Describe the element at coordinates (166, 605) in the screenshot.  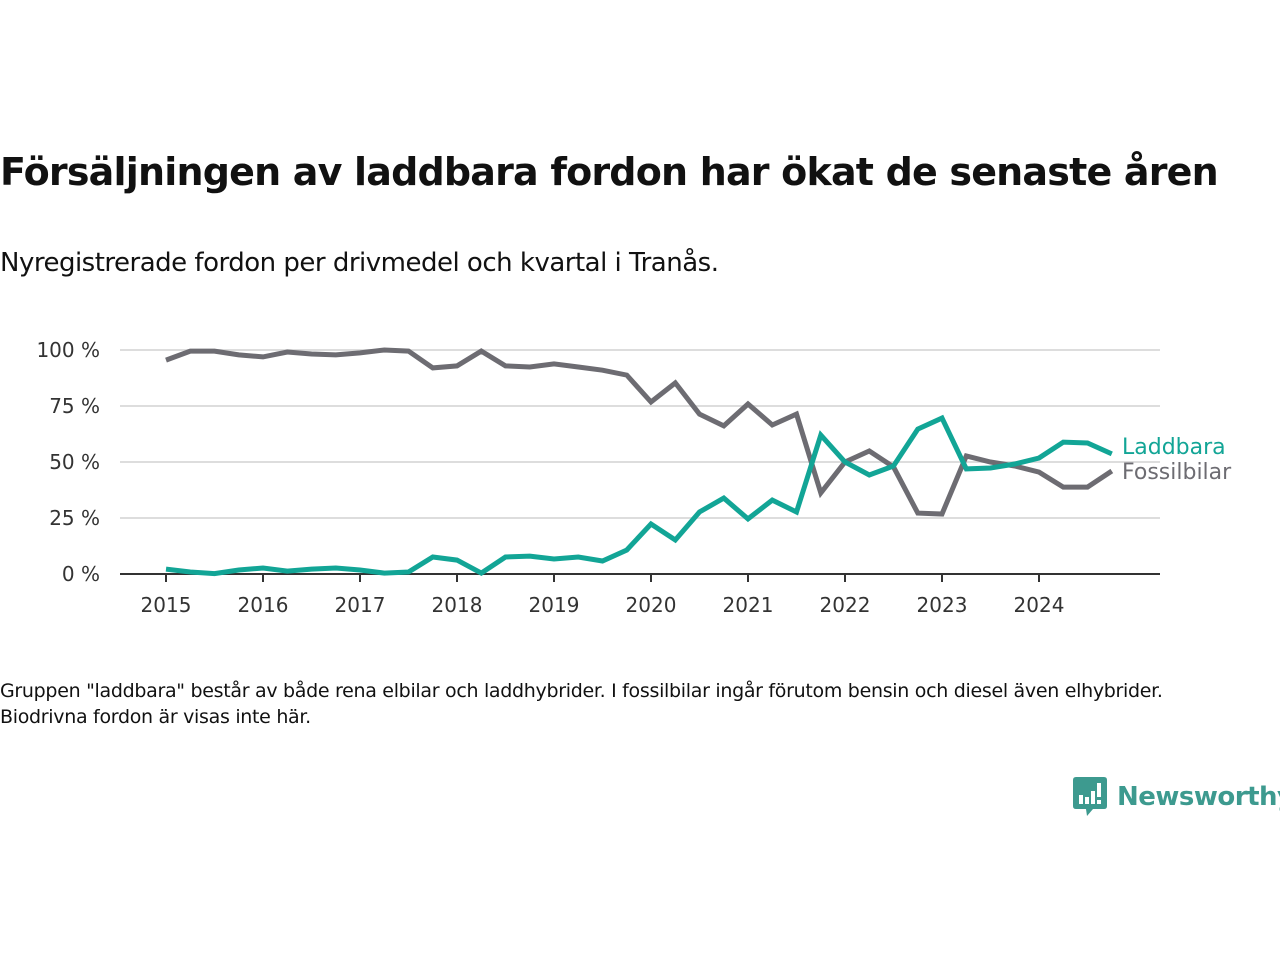
I see `x-tick-label: 2015` at that location.